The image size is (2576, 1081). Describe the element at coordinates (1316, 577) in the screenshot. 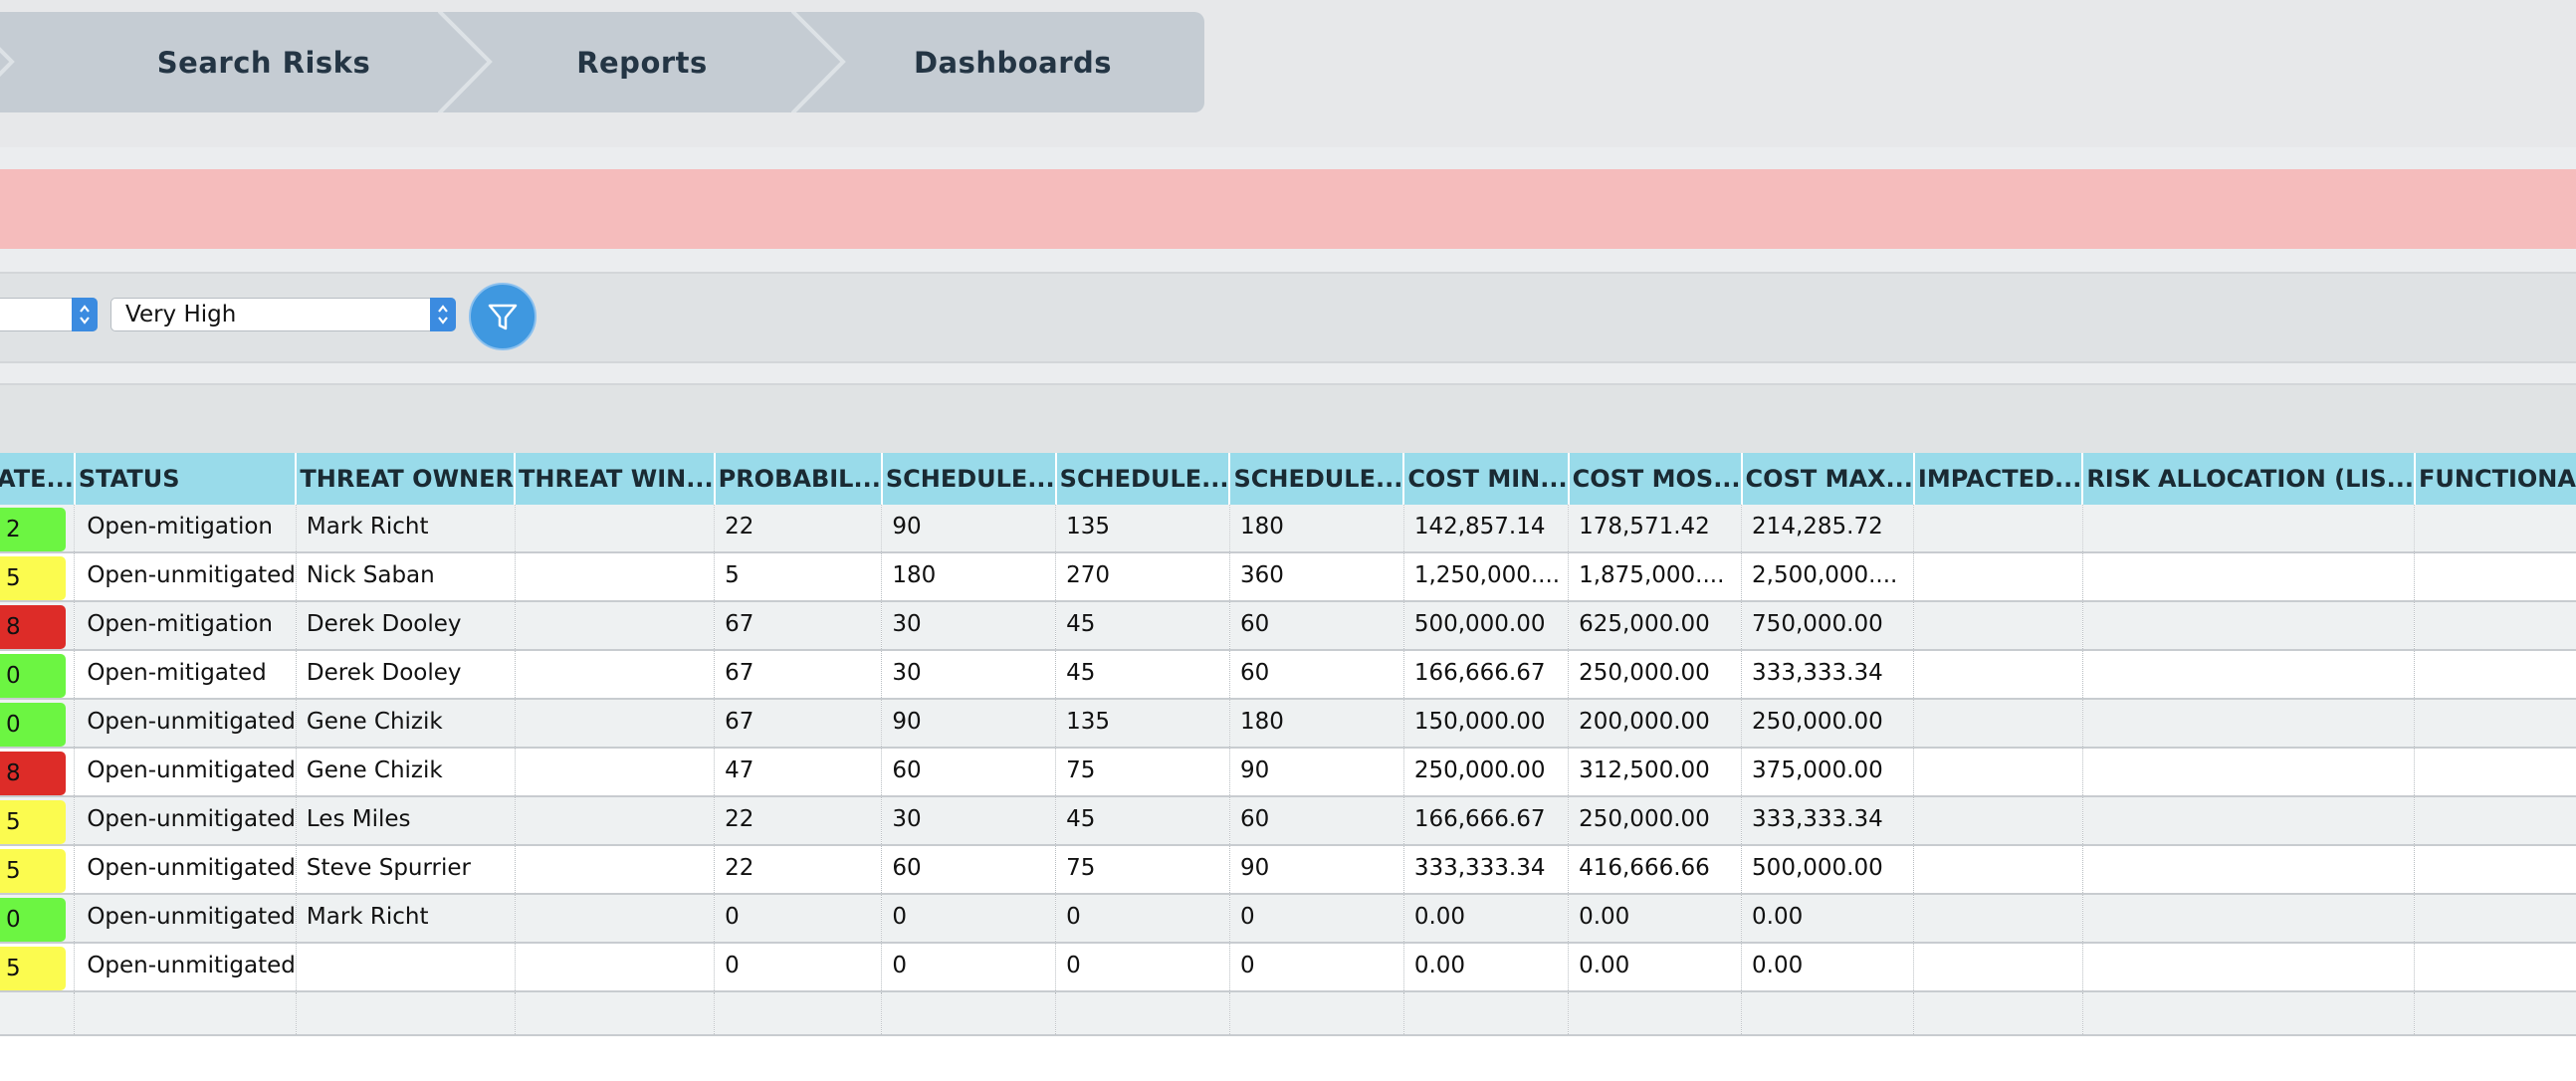

I see `table-cell-s3: 360` at that location.